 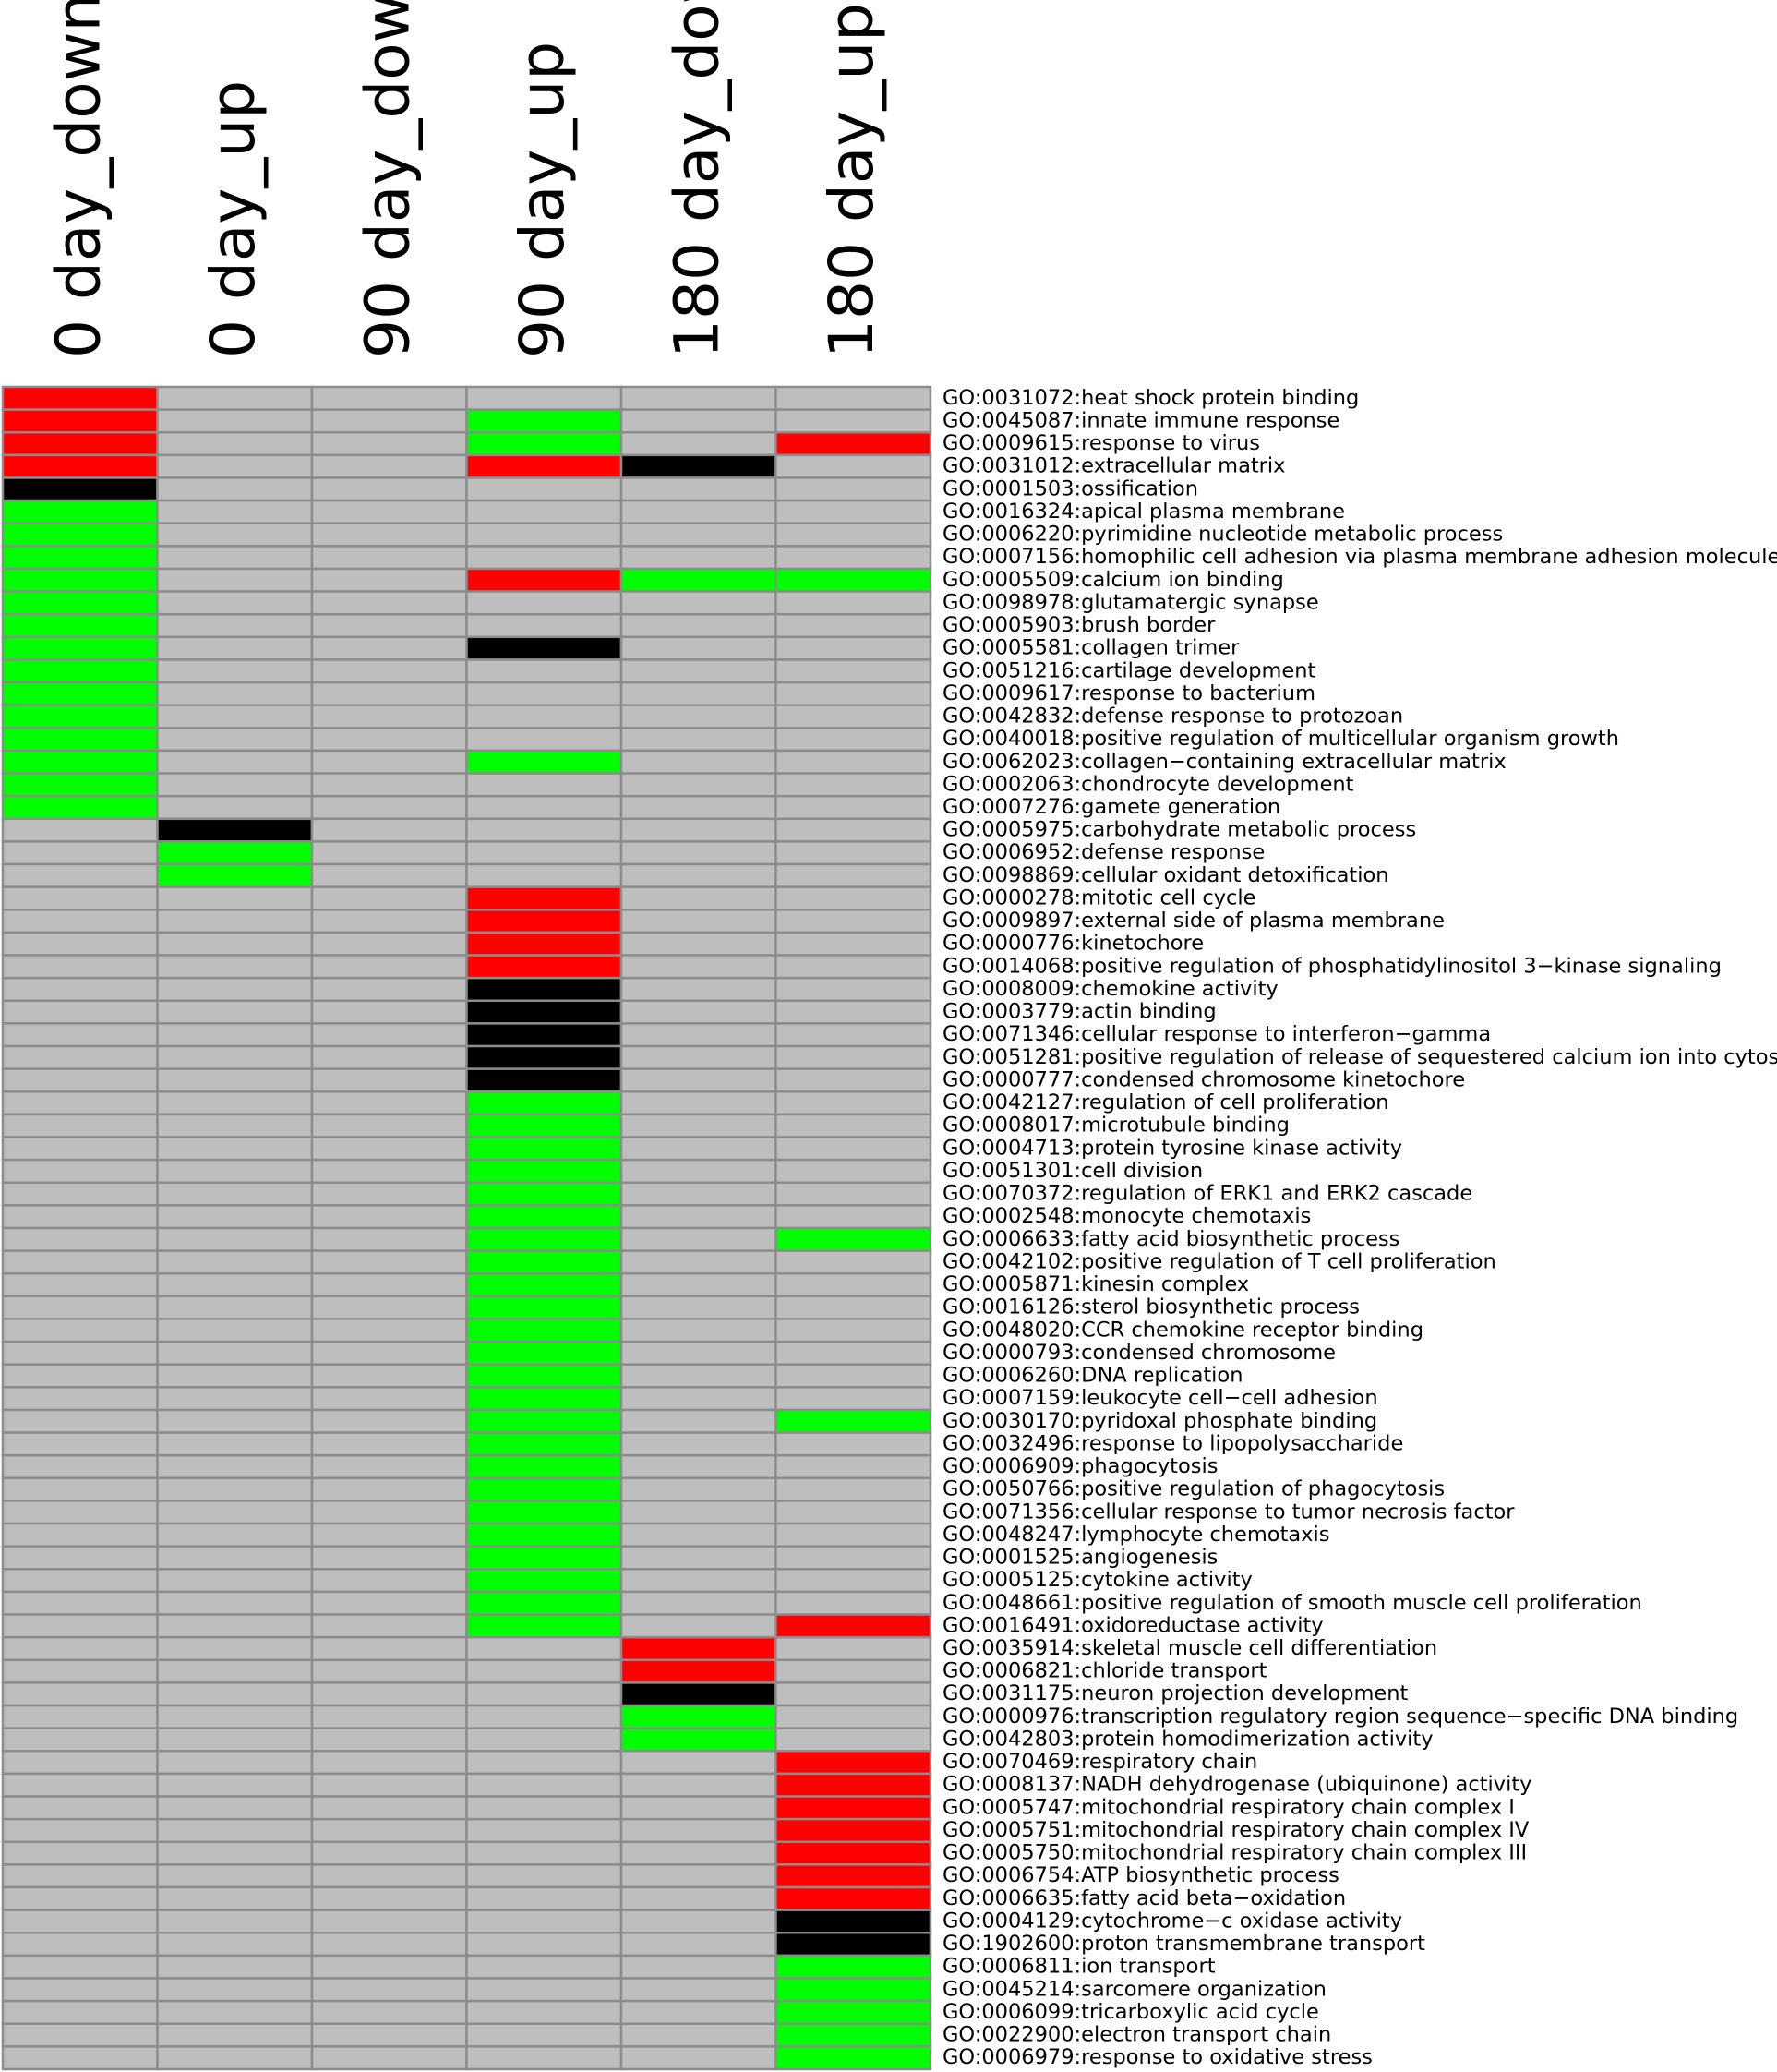 I want to click on row-label: GO:0000776:kinetochore, so click(x=1073, y=944).